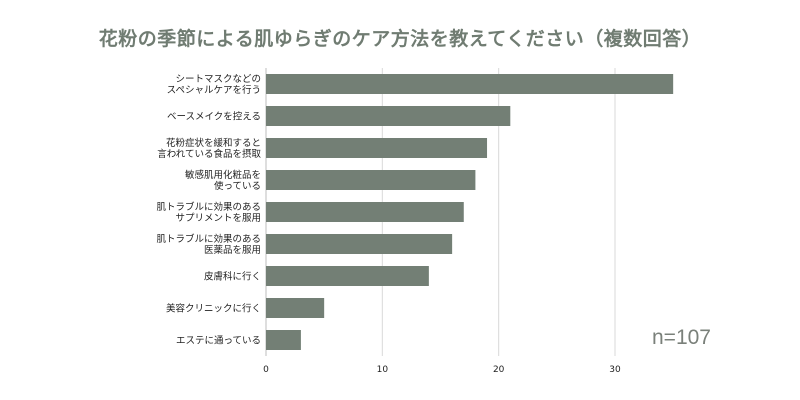 The width and height of the screenshot is (800, 400). What do you see at coordinates (266, 370) in the screenshot?
I see `x-tick-label: 0` at bounding box center [266, 370].